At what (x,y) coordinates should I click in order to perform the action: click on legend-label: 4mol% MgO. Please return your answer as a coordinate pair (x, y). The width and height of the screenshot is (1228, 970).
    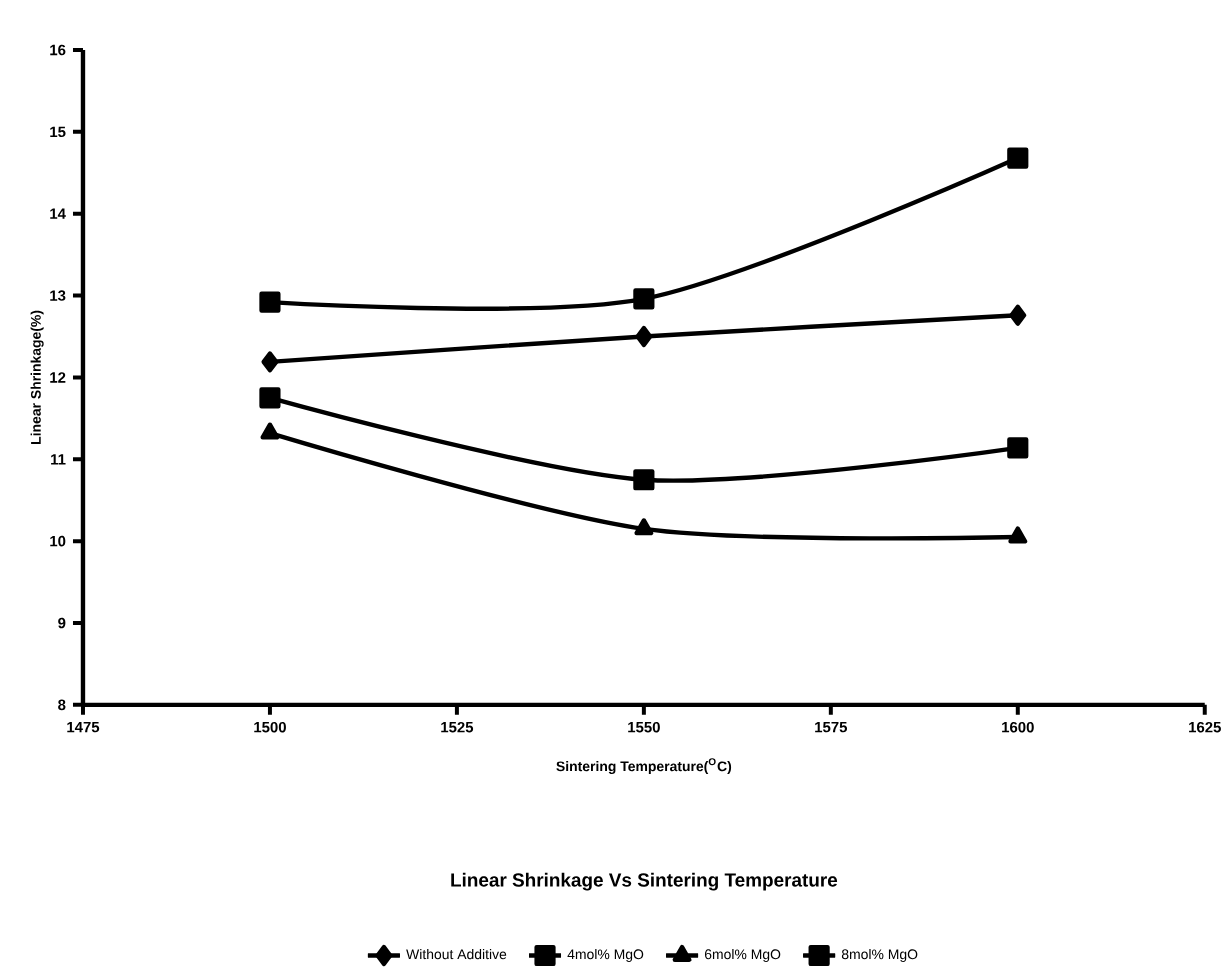
    Looking at the image, I should click on (605, 955).